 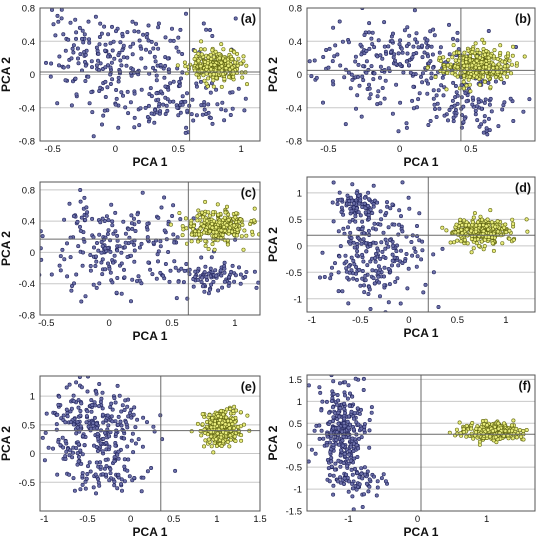 What do you see at coordinates (87, 519) in the screenshot?
I see `x-tick-label: -0.5` at bounding box center [87, 519].